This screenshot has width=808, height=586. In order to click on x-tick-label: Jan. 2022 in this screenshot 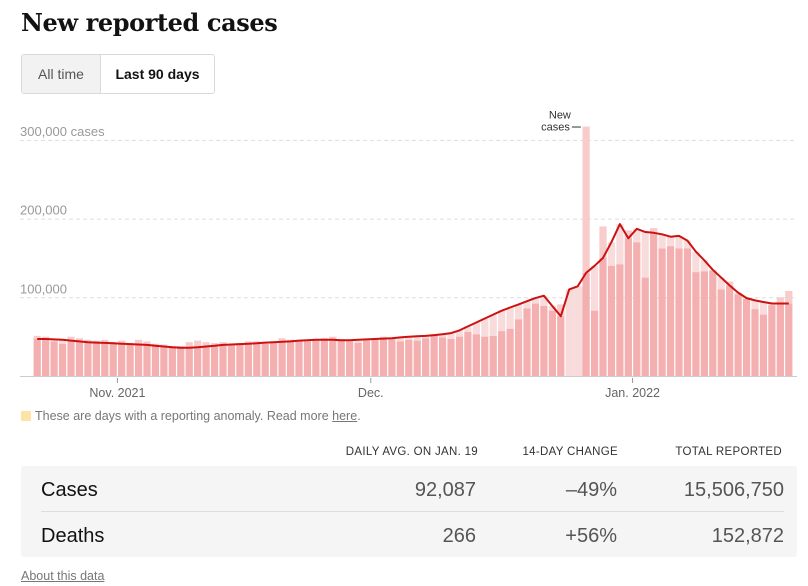, I will do `click(632, 393)`.